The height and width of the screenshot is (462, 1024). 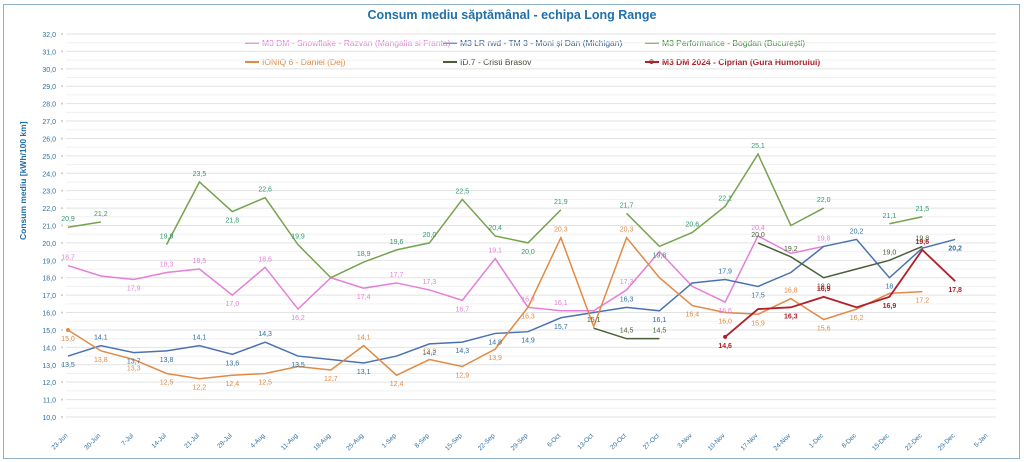 I want to click on data-label: 15,7, so click(x=561, y=327).